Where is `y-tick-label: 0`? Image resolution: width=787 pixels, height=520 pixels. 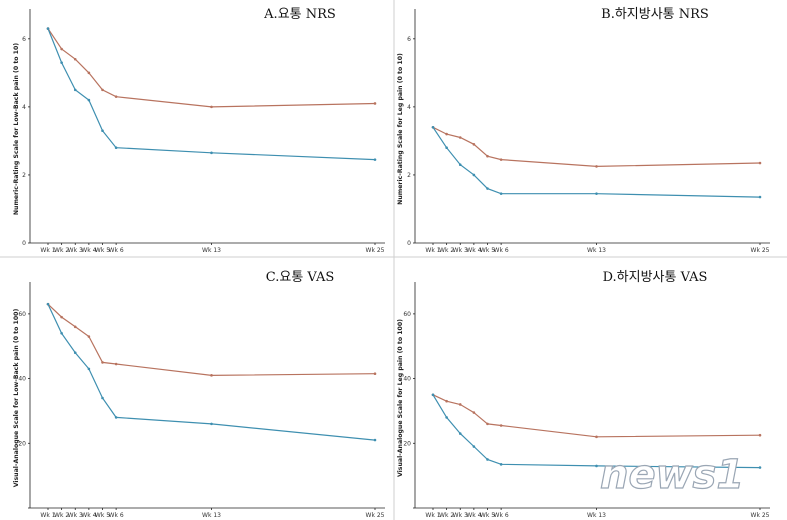 y-tick-label: 0 is located at coordinates (409, 243).